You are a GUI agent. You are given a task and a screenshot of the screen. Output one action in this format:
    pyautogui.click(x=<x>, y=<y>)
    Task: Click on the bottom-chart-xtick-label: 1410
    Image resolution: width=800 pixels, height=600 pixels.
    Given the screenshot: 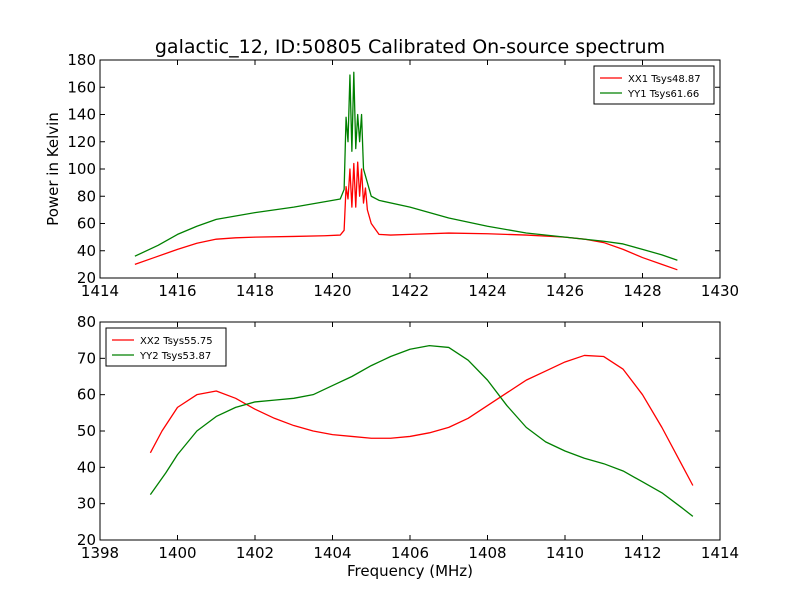 What is the action you would take?
    pyautogui.click(x=565, y=553)
    